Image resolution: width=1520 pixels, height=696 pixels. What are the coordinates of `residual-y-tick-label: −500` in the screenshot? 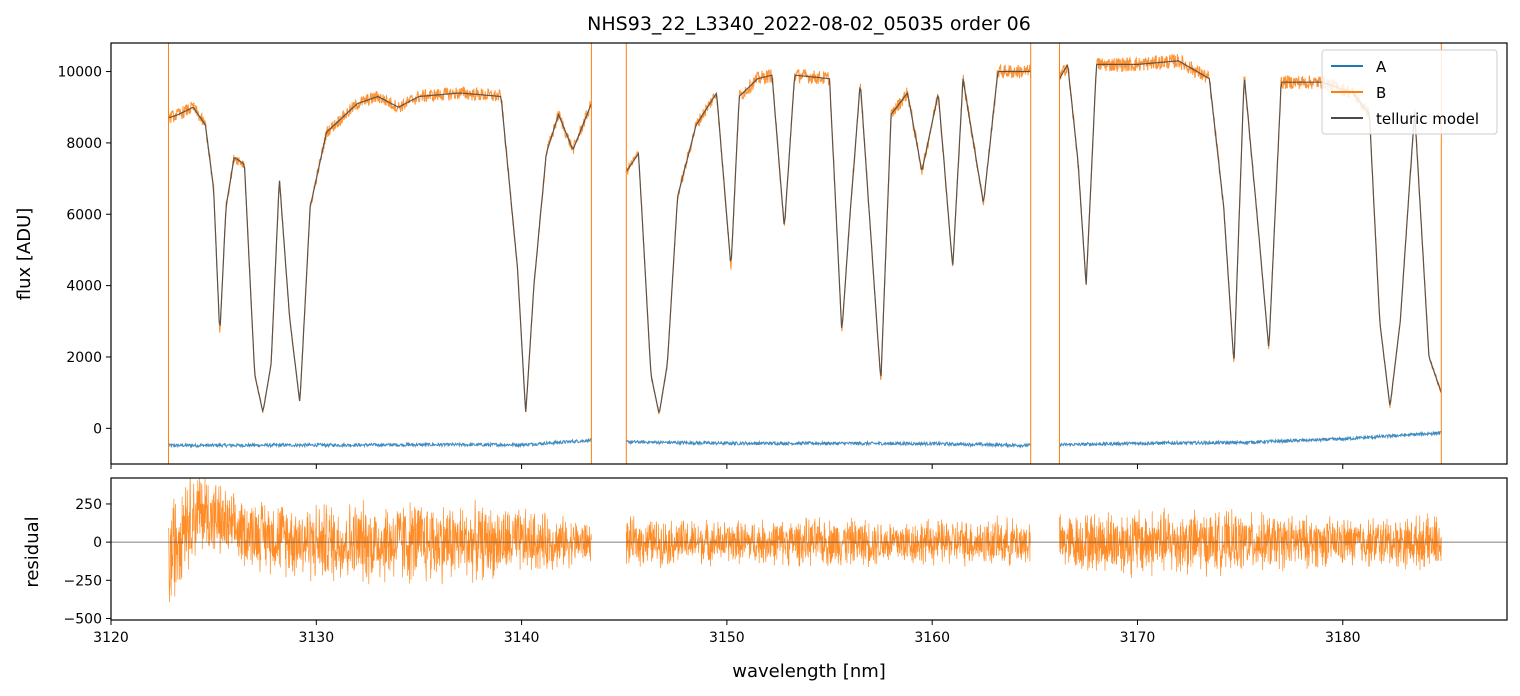 It's located at (83, 619).